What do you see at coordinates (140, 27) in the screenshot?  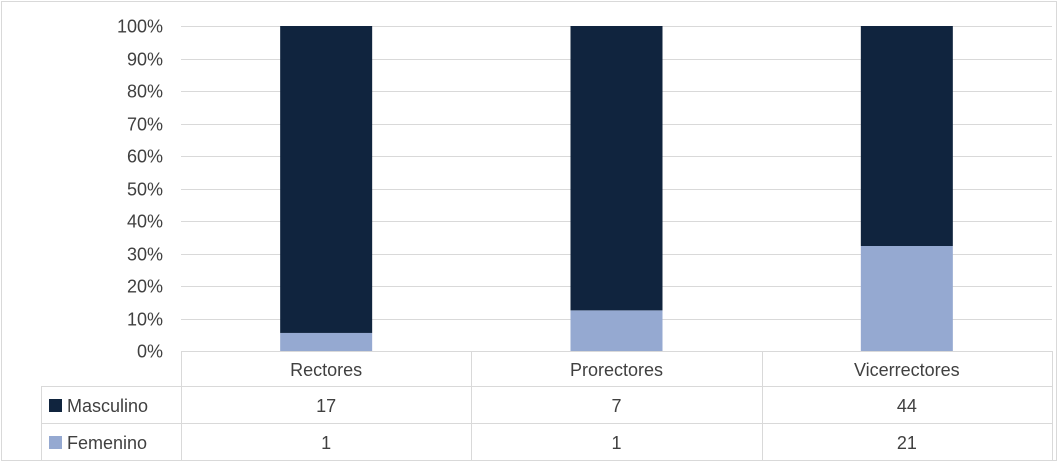 I see `y-tick-label: 100%` at bounding box center [140, 27].